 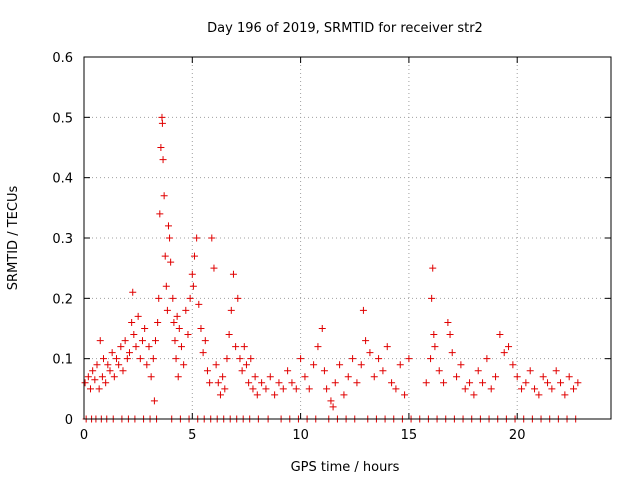 I want to click on x-tick-label: 20, so click(x=517, y=435).